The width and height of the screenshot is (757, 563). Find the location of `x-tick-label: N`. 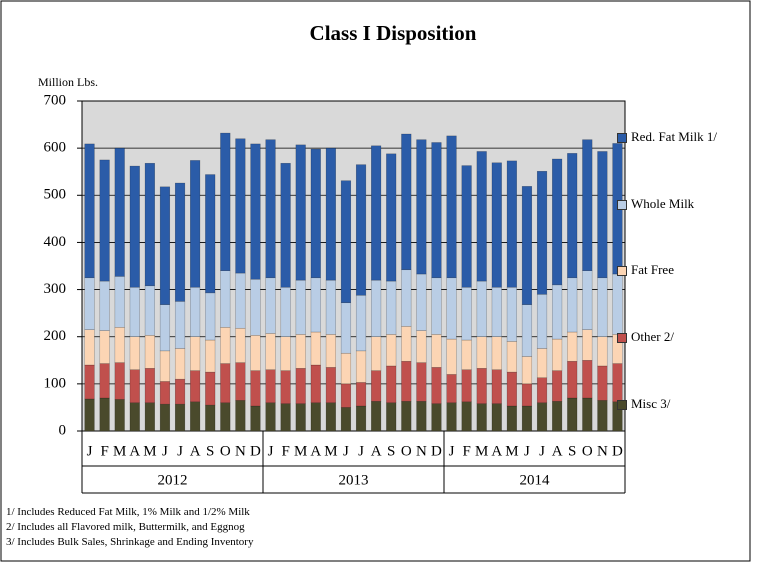

x-tick-label: N is located at coordinates (240, 451).